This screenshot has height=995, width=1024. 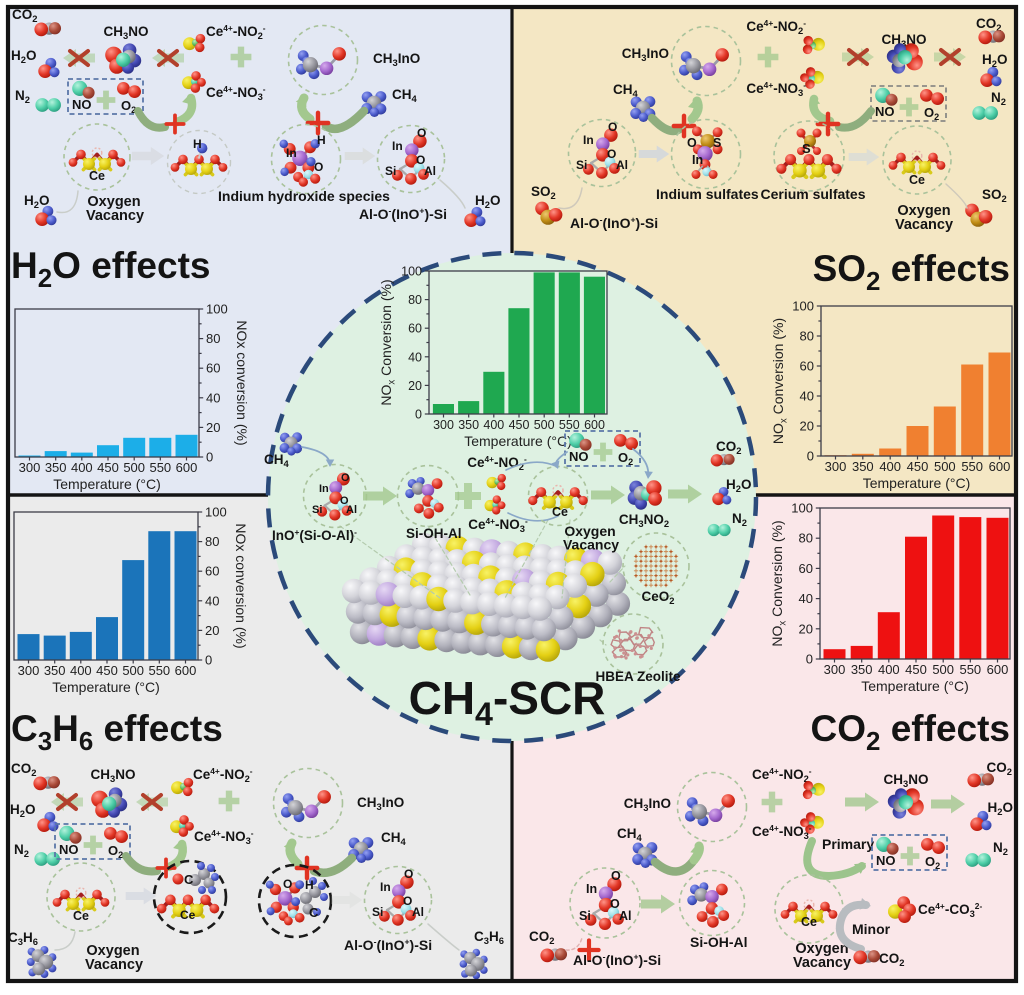 What do you see at coordinates (396, 59) in the screenshot?
I see `svg-text: CH3InO` at bounding box center [396, 59].